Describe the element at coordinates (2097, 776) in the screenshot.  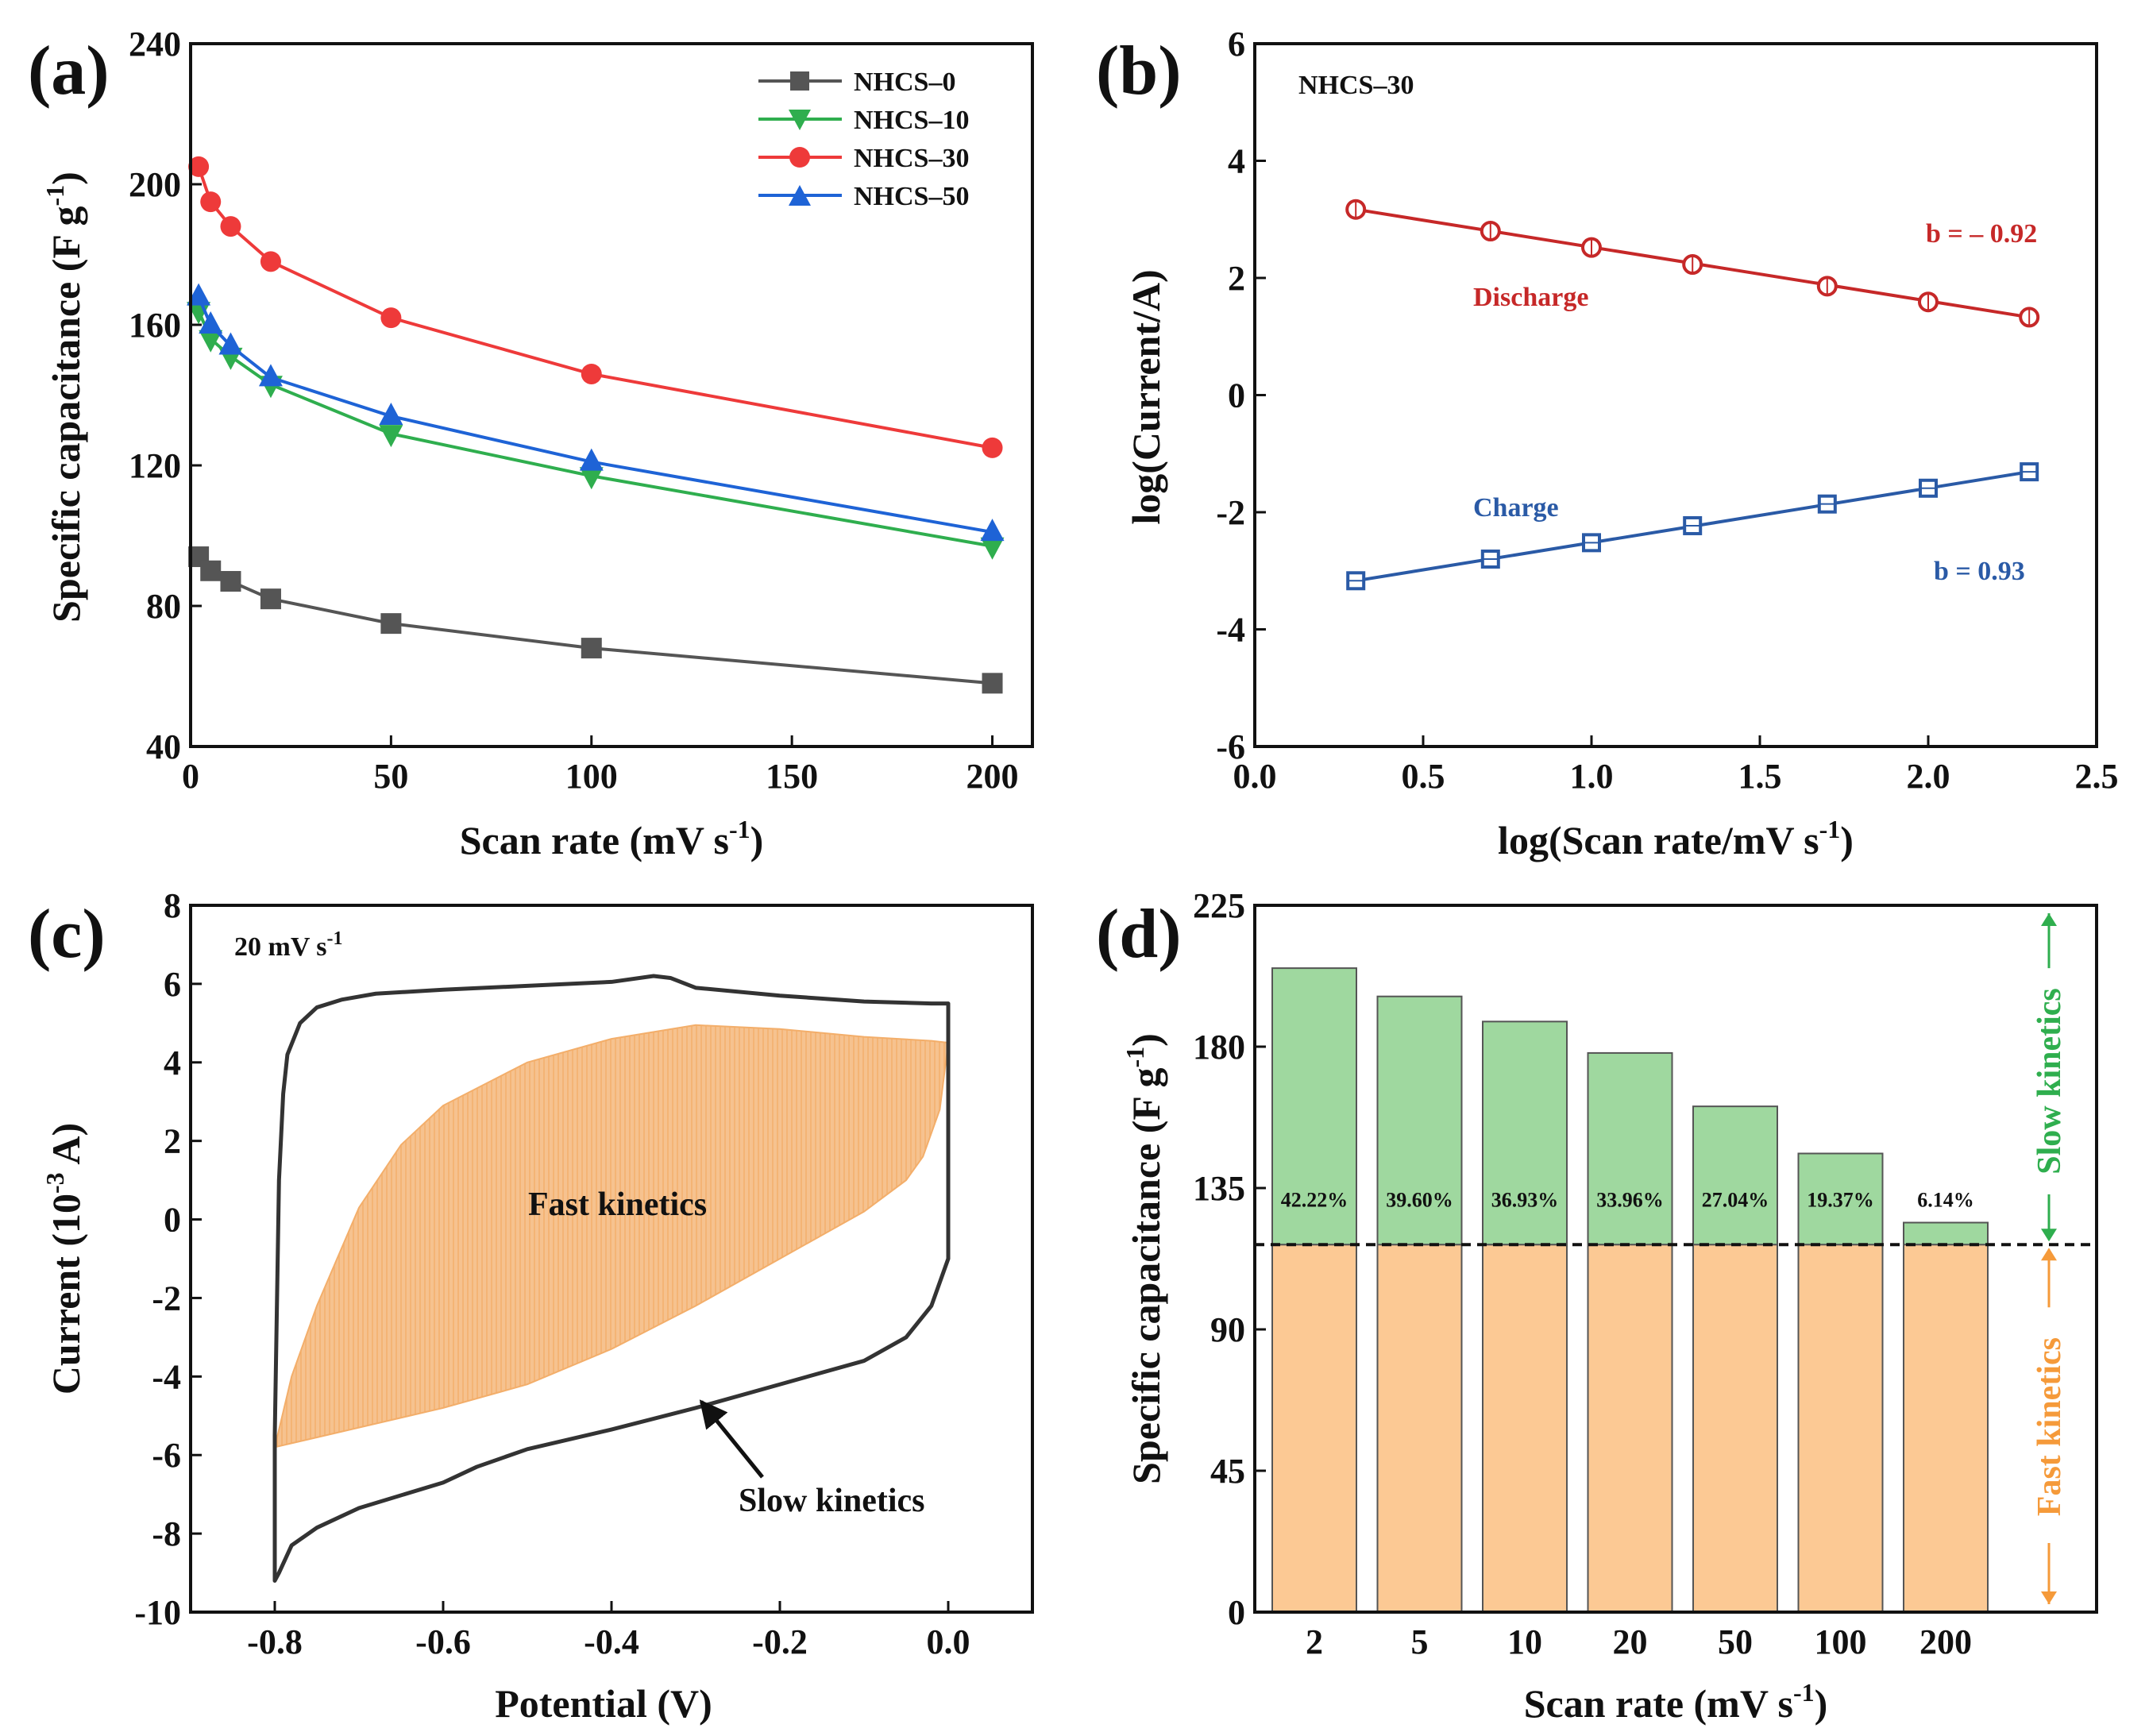
I see `x-tick-label: 2.5` at that location.